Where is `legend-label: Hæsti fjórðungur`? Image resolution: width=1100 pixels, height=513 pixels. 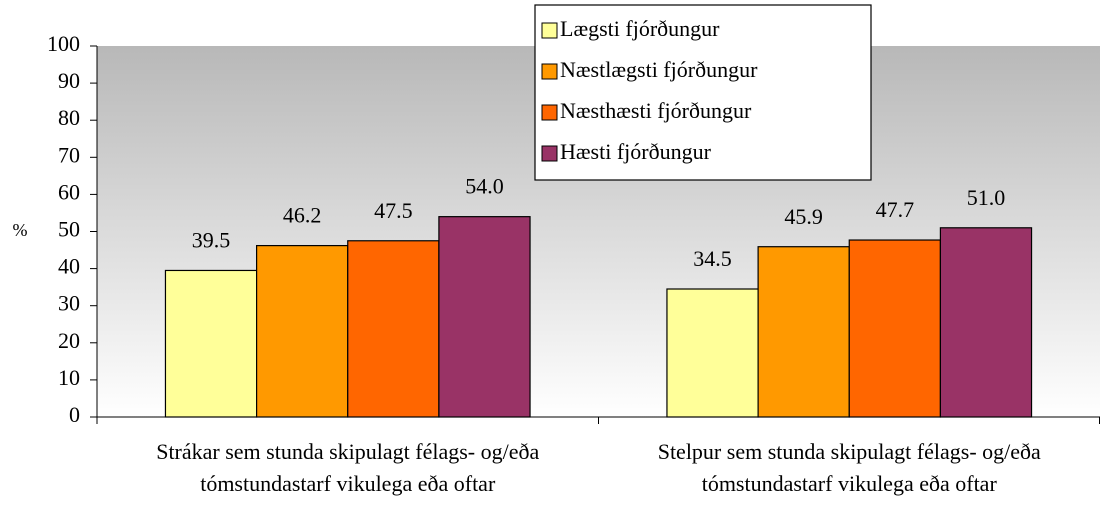
legend-label: Hæsti fjórðungur is located at coordinates (636, 151).